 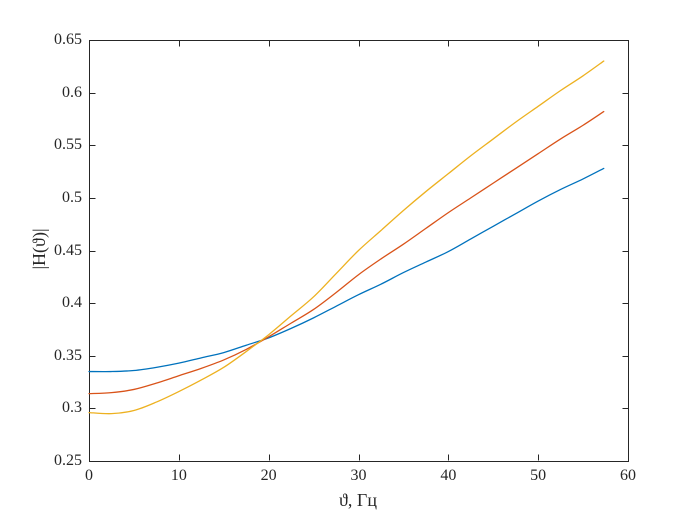 I want to click on x-tick-label: 20, so click(x=268, y=475).